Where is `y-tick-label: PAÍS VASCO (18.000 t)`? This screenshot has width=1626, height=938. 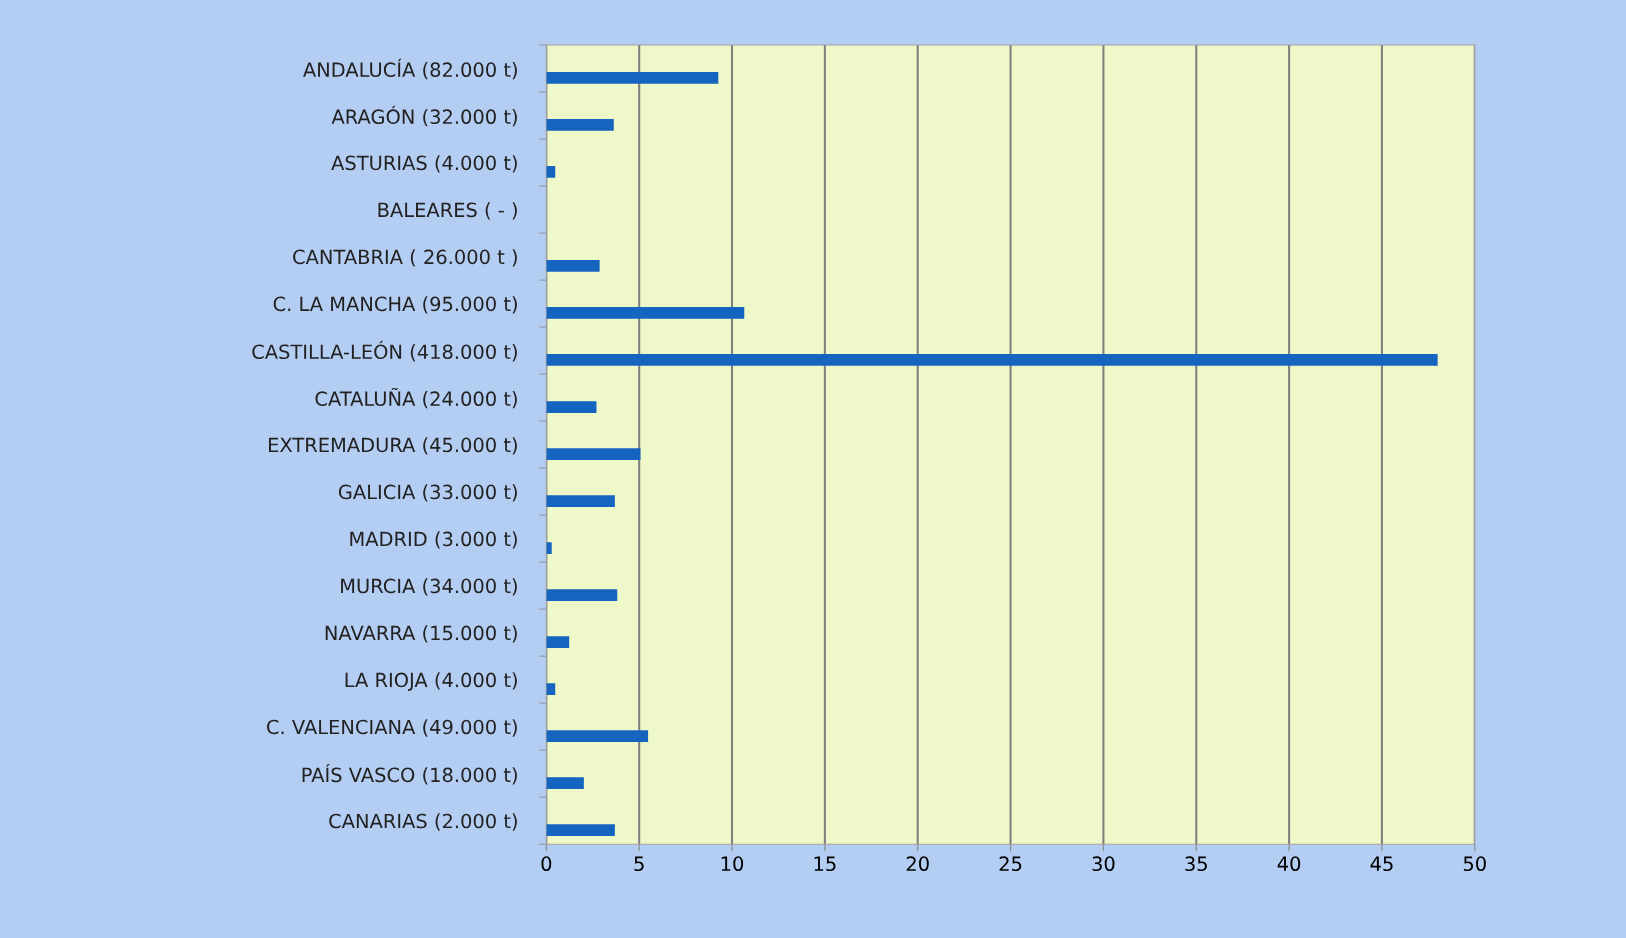
y-tick-label: PAÍS VASCO (18.000 t) is located at coordinates (409, 774).